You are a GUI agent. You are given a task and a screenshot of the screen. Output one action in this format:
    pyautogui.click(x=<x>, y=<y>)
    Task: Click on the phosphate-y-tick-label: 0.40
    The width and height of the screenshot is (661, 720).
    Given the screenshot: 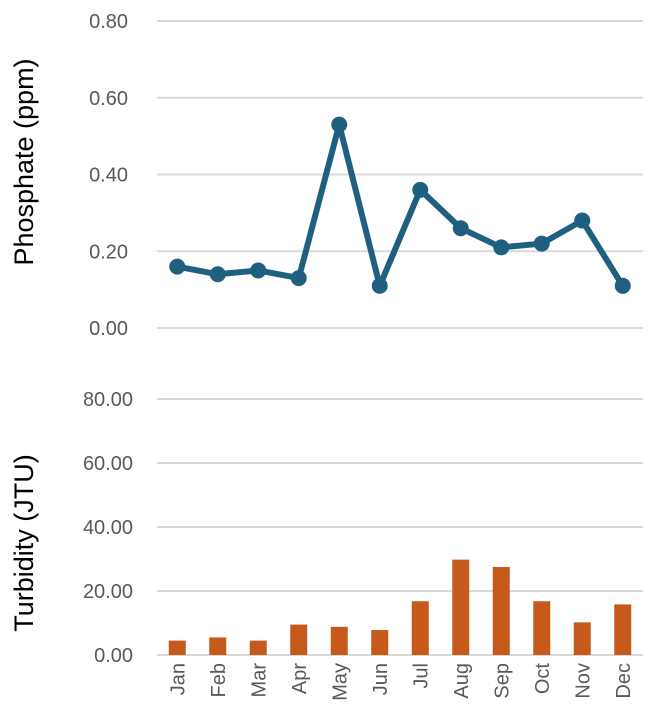 What is the action you would take?
    pyautogui.click(x=108, y=176)
    